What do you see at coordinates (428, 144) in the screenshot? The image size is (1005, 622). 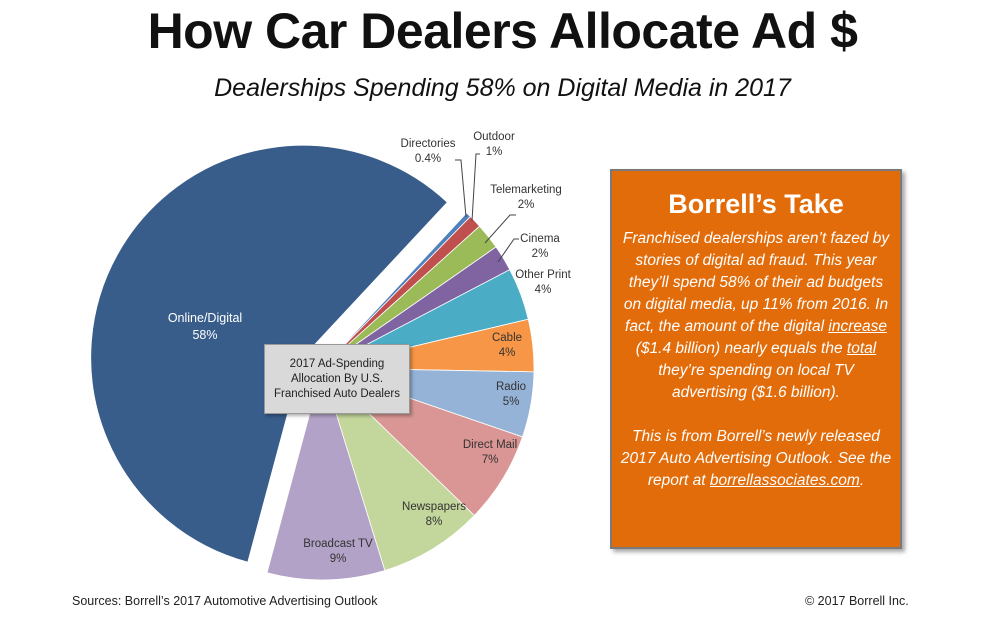 I see `slice-name: Directories` at bounding box center [428, 144].